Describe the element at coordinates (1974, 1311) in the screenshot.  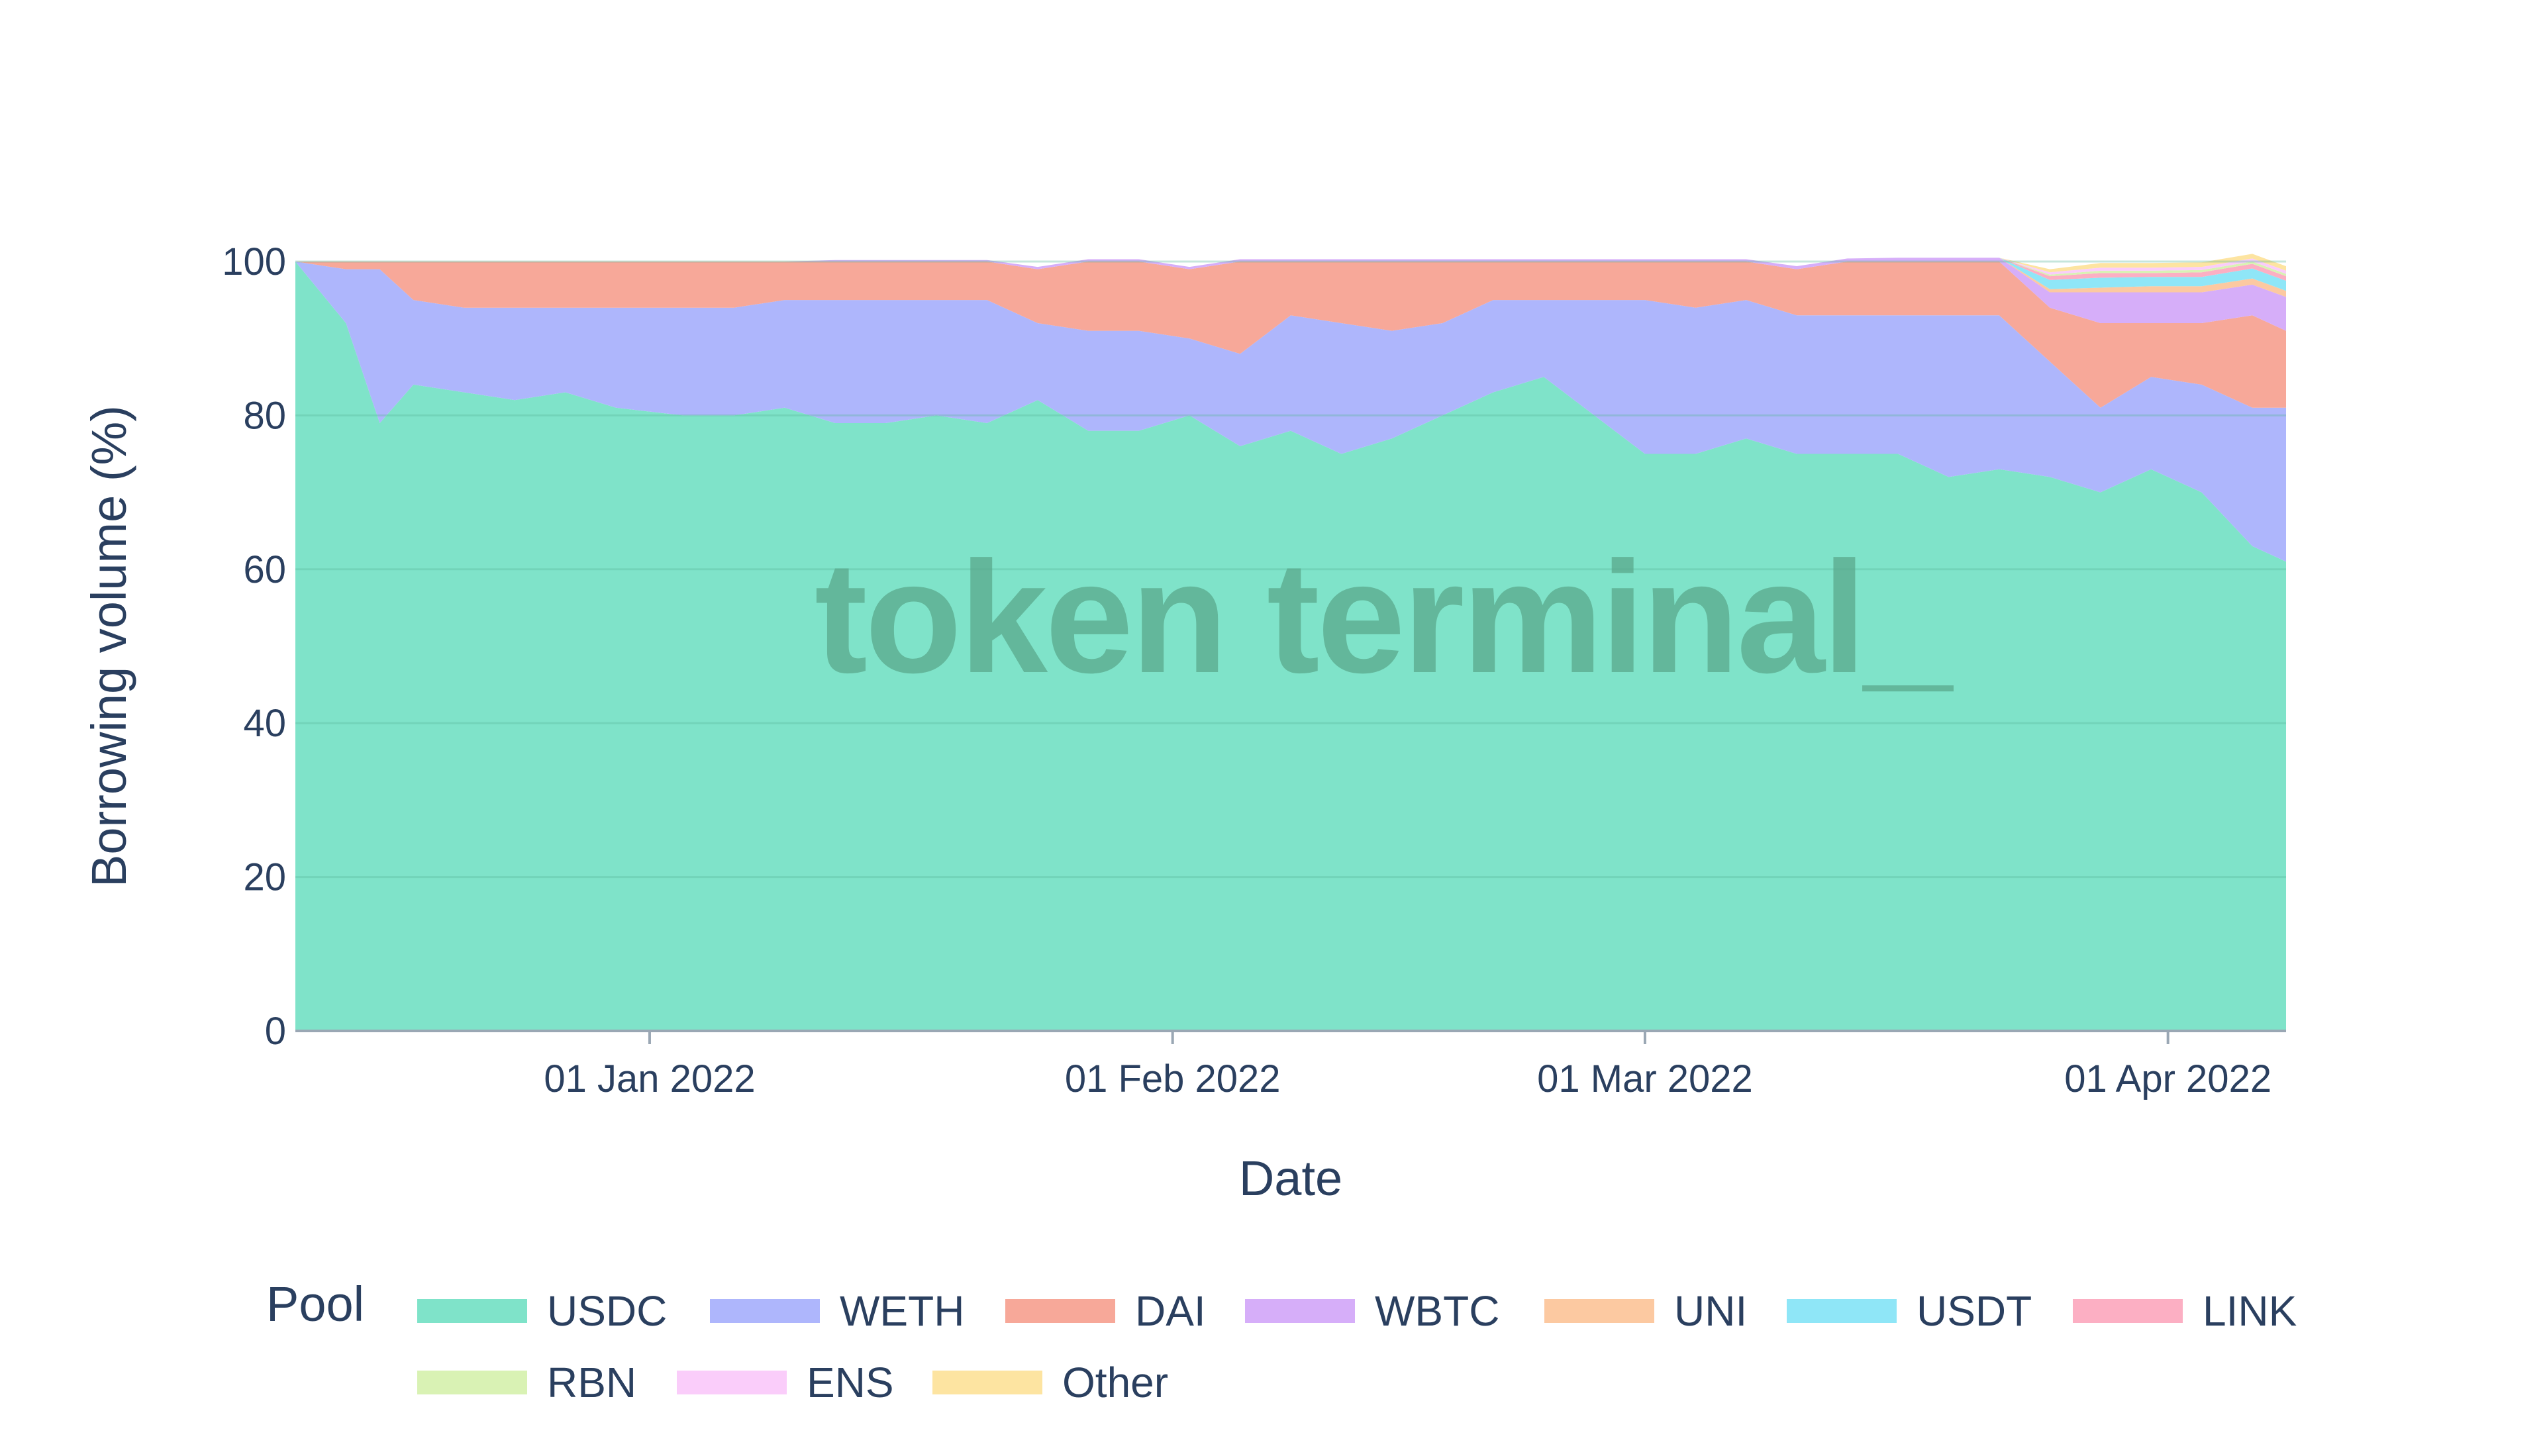
I see `legend-label: USDT` at that location.